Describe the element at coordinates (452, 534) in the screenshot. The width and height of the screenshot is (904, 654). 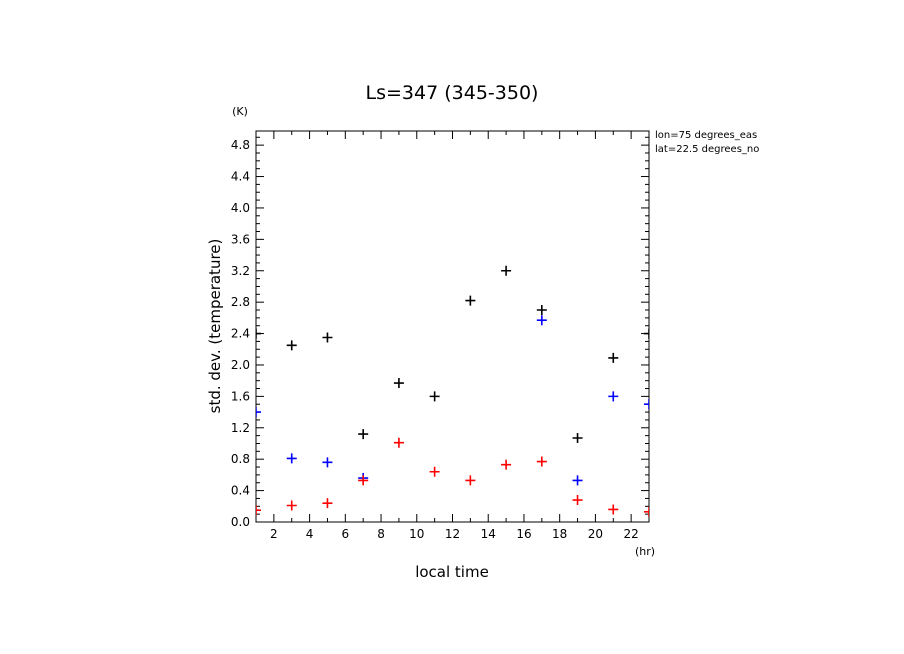
I see `x-tick-label: 12` at that location.